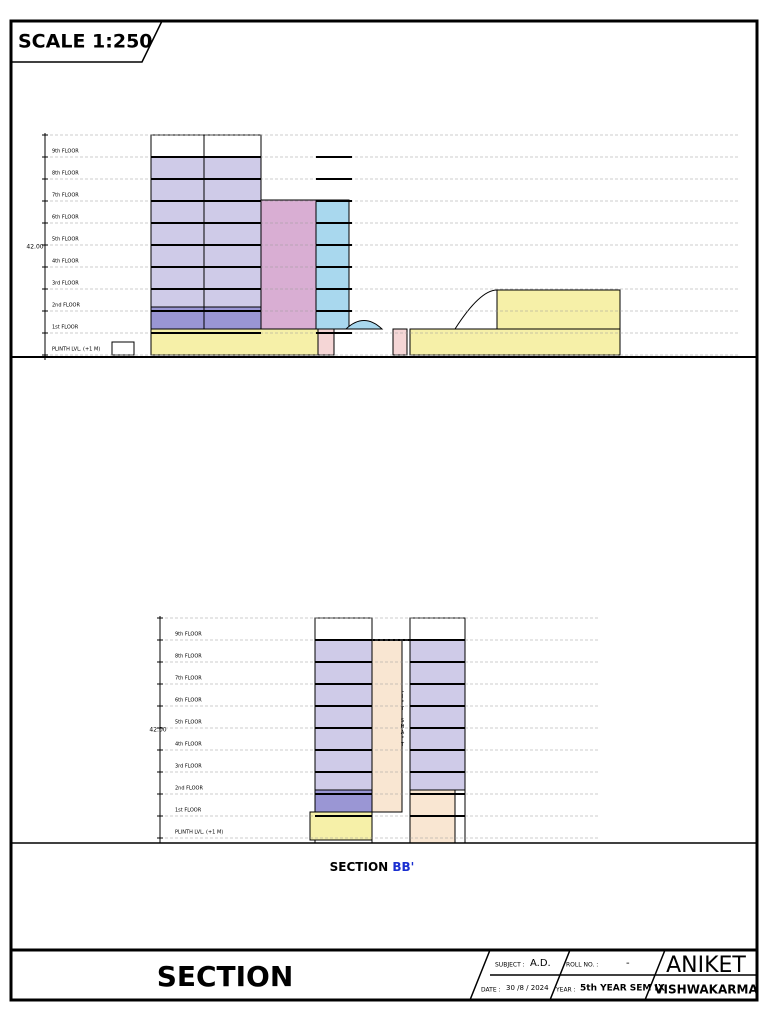  Describe the element at coordinates (628, 963) in the screenshot. I see `roll: -` at that location.